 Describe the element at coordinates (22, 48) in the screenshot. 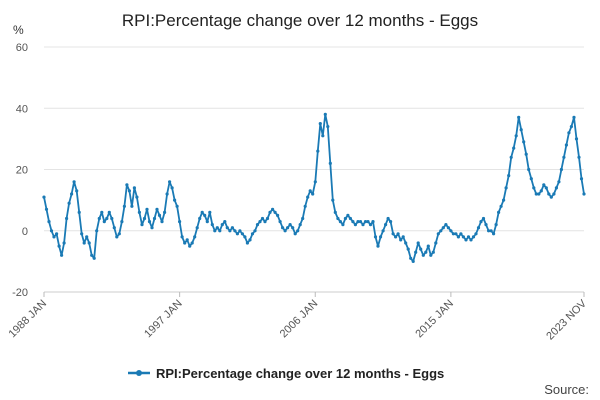

I see `y-tick-label: 60` at that location.